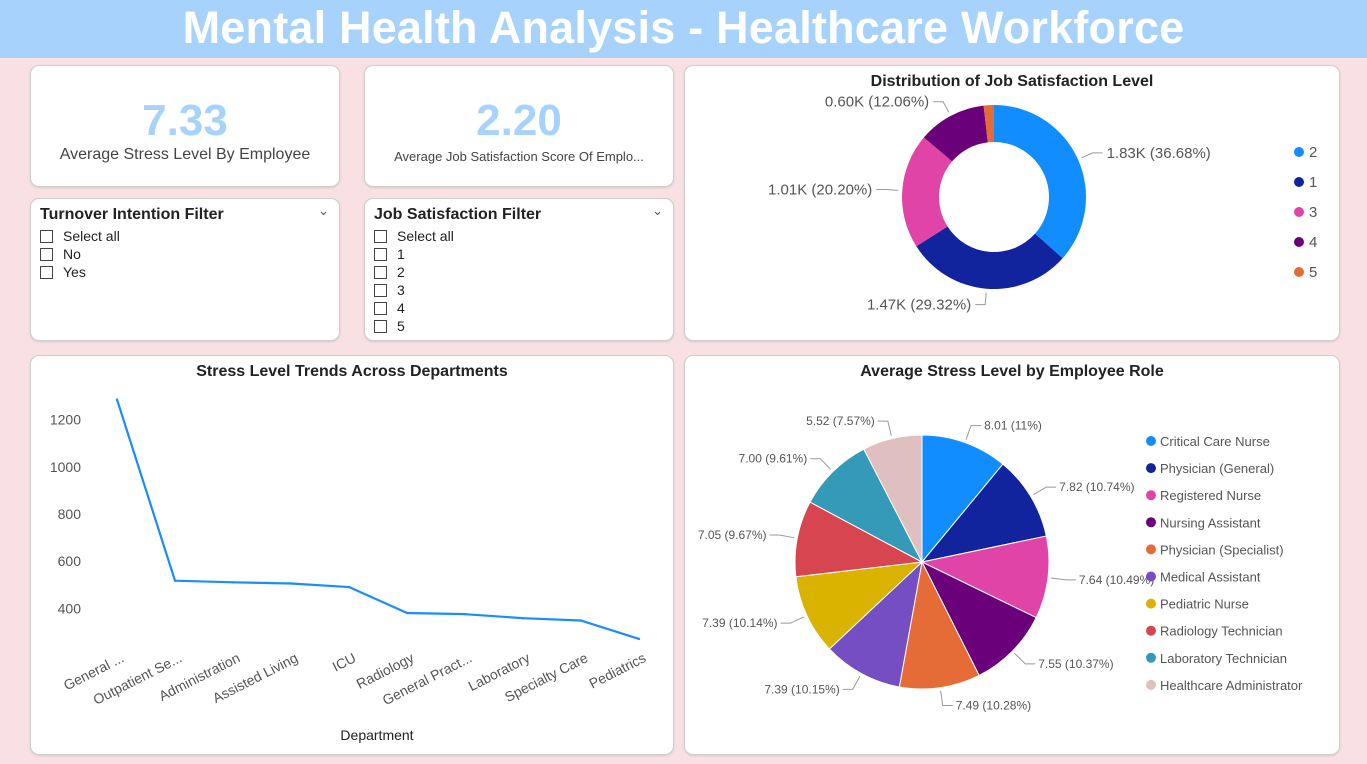 The height and width of the screenshot is (764, 1367). Describe the element at coordinates (1222, 549) in the screenshot. I see `legend-label: Physician (Specialist)` at that location.